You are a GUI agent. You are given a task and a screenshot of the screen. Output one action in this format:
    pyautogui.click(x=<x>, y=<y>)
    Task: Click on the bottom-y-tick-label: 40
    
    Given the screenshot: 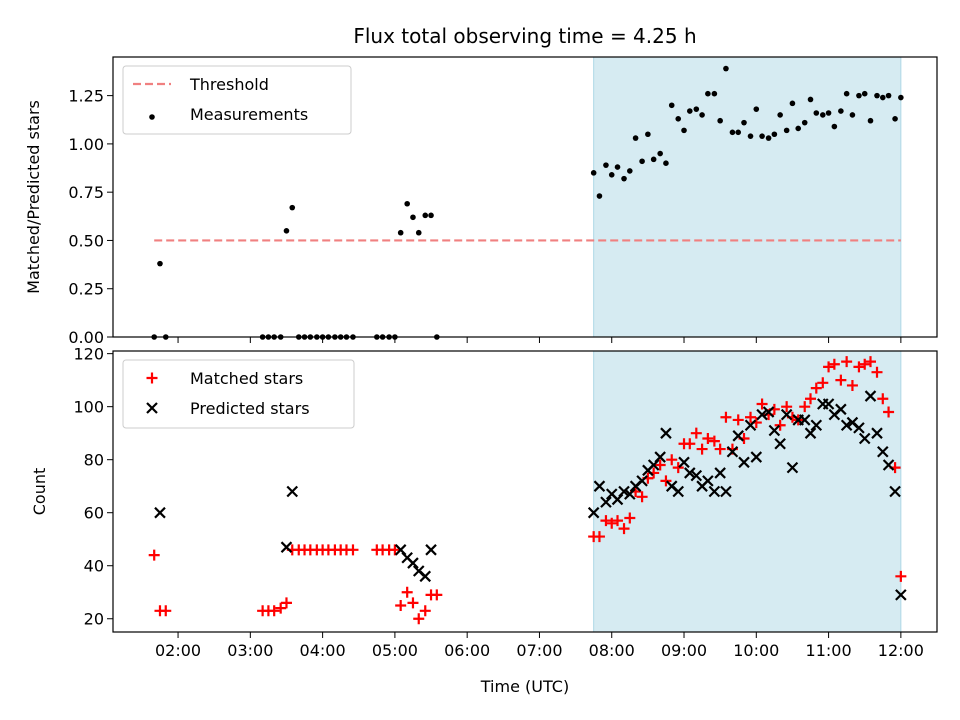 What is the action you would take?
    pyautogui.click(x=94, y=566)
    